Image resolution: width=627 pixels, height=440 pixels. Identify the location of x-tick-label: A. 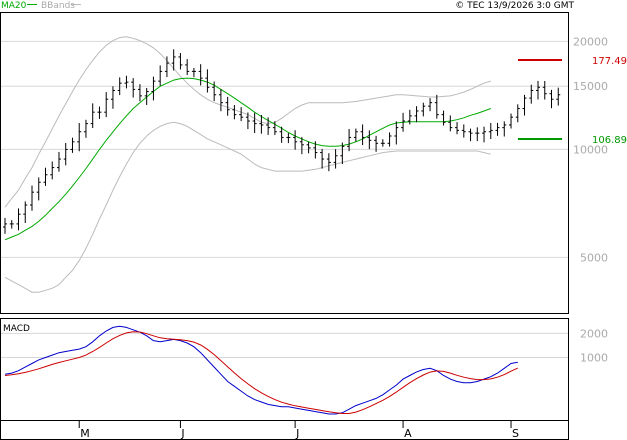
(408, 433).